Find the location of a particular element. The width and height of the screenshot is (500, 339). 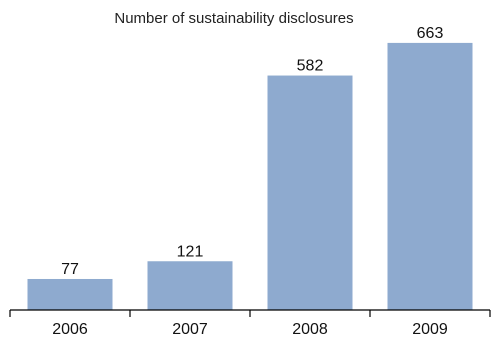

bar-2006 is located at coordinates (70, 294).